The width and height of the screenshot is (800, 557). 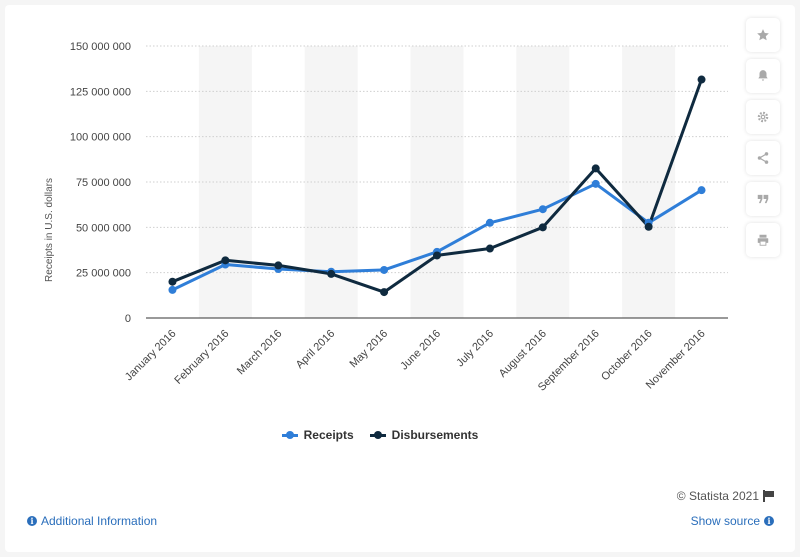 I want to click on legend-label-receipts: Receipts, so click(x=328, y=435).